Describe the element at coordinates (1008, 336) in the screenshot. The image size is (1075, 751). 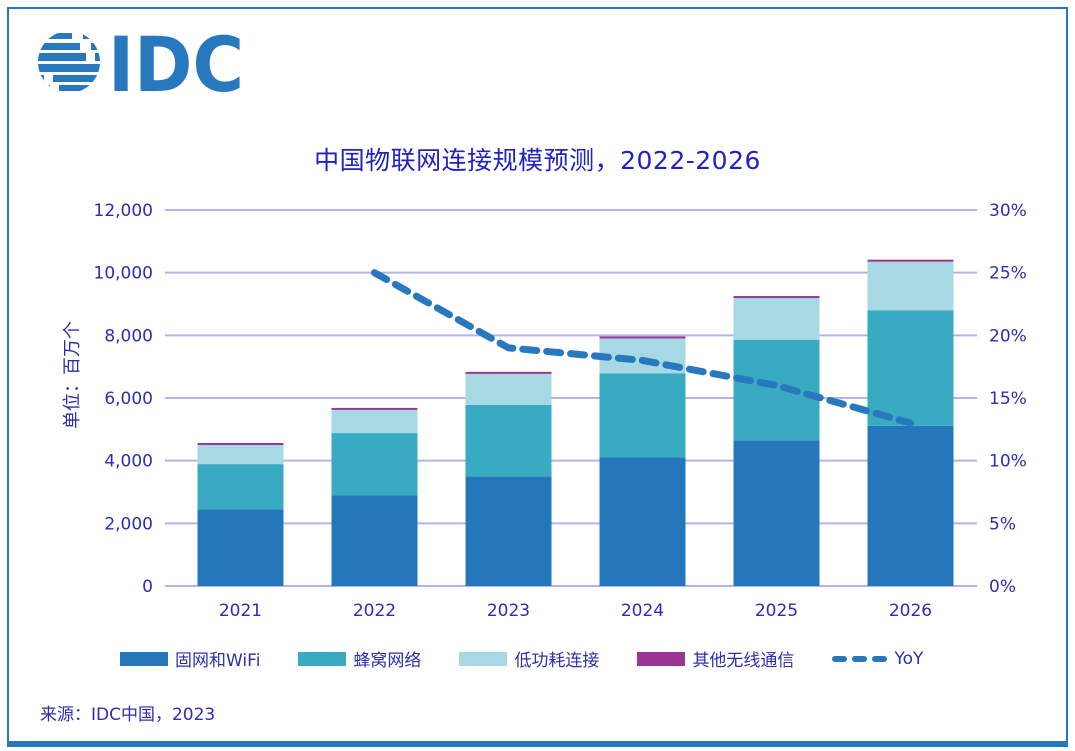
I see `right-axis-tick-label: 20%` at that location.